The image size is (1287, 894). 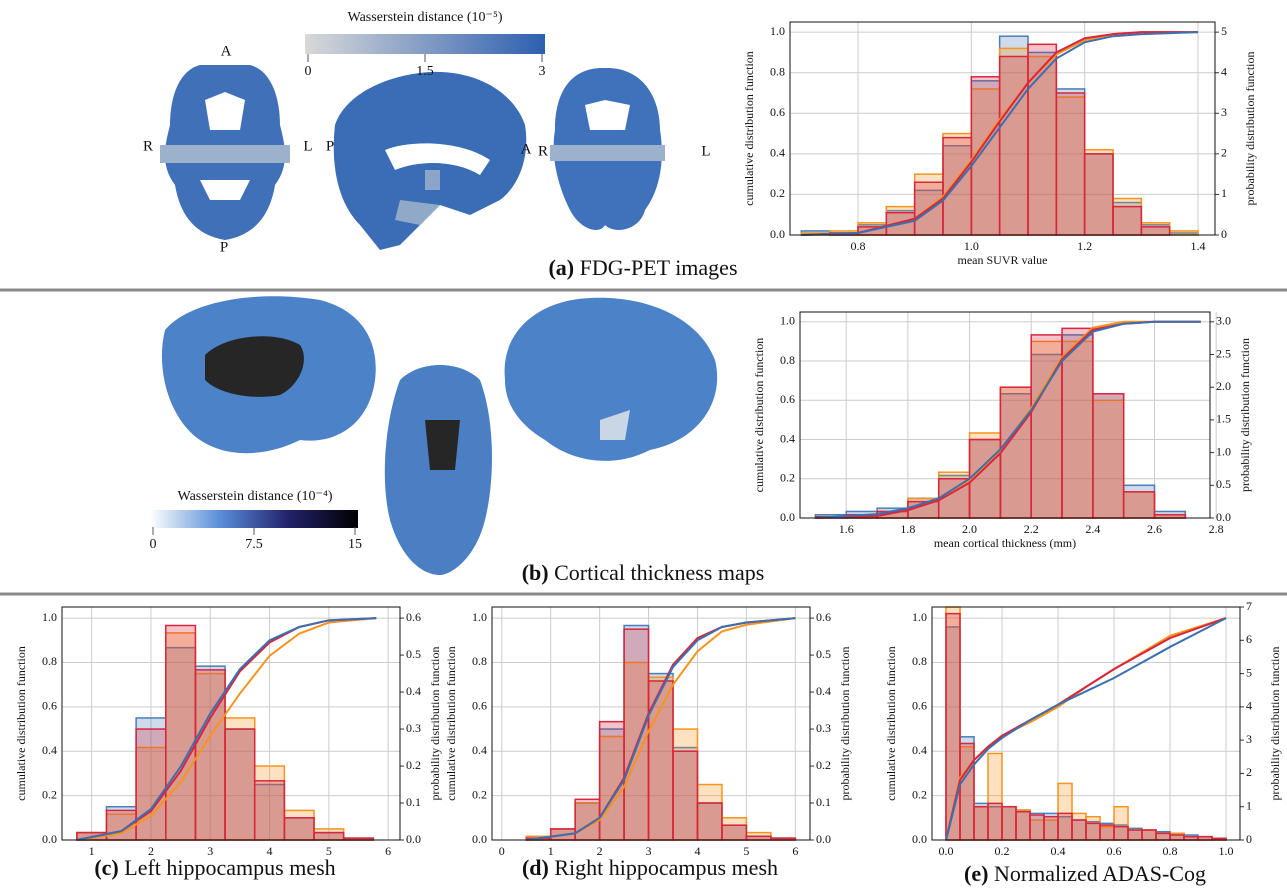 I want to click on caption-text: Right hippocampus mesh, so click(x=666, y=867).